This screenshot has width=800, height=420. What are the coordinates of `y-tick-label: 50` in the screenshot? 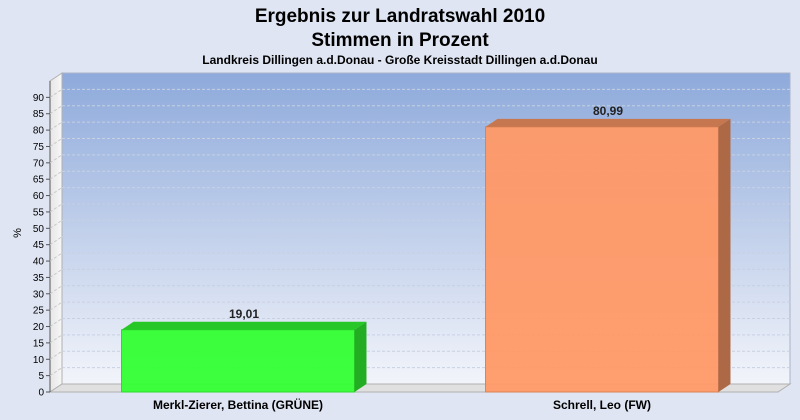 It's located at (39, 229).